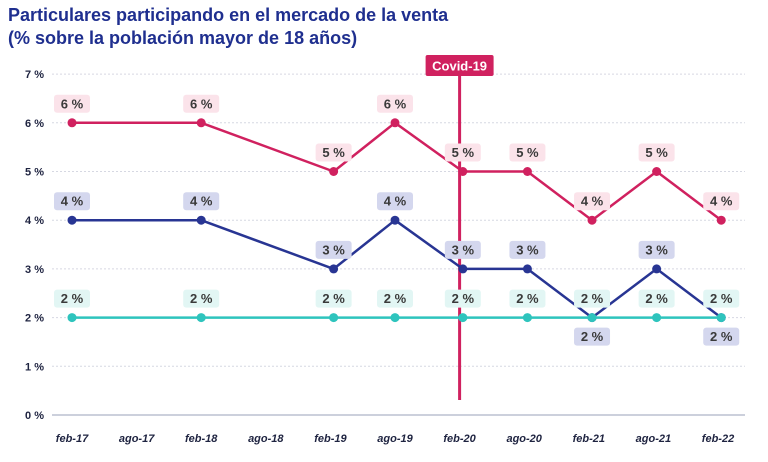 This screenshot has height=462, width=768. Describe the element at coordinates (266, 439) in the screenshot. I see `x-tick-label: ago-18` at that location.